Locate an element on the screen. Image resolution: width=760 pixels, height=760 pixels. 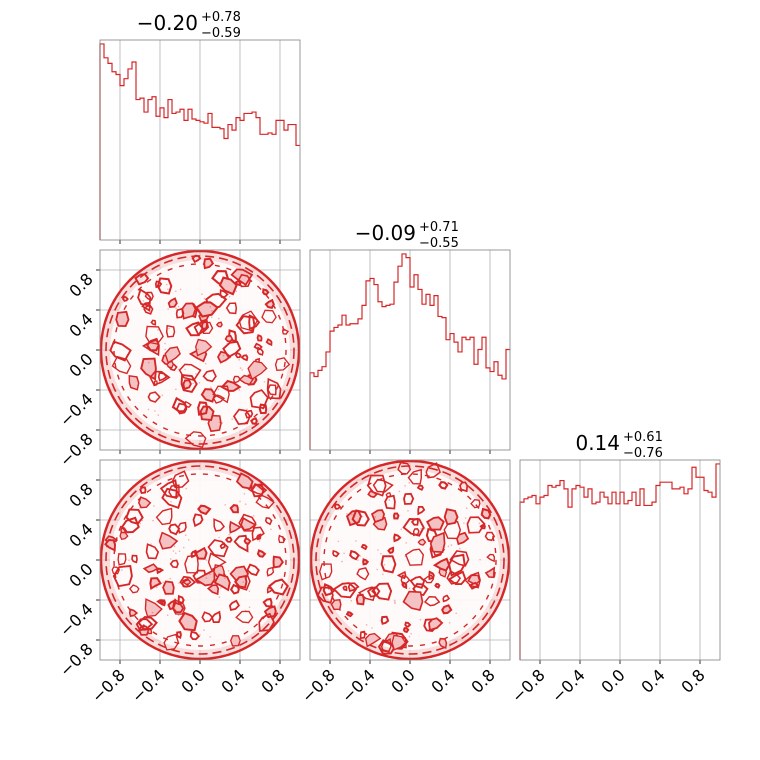
contour-frame is located at coordinates (200, 560).